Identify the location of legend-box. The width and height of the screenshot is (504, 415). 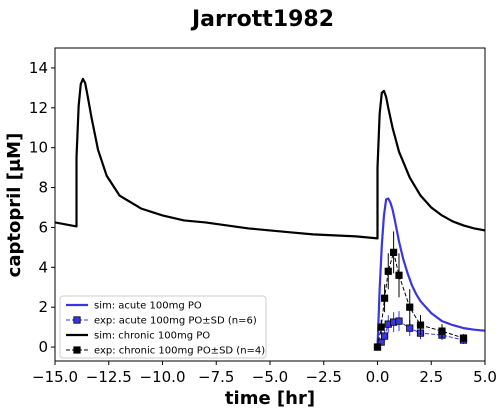
(163, 327).